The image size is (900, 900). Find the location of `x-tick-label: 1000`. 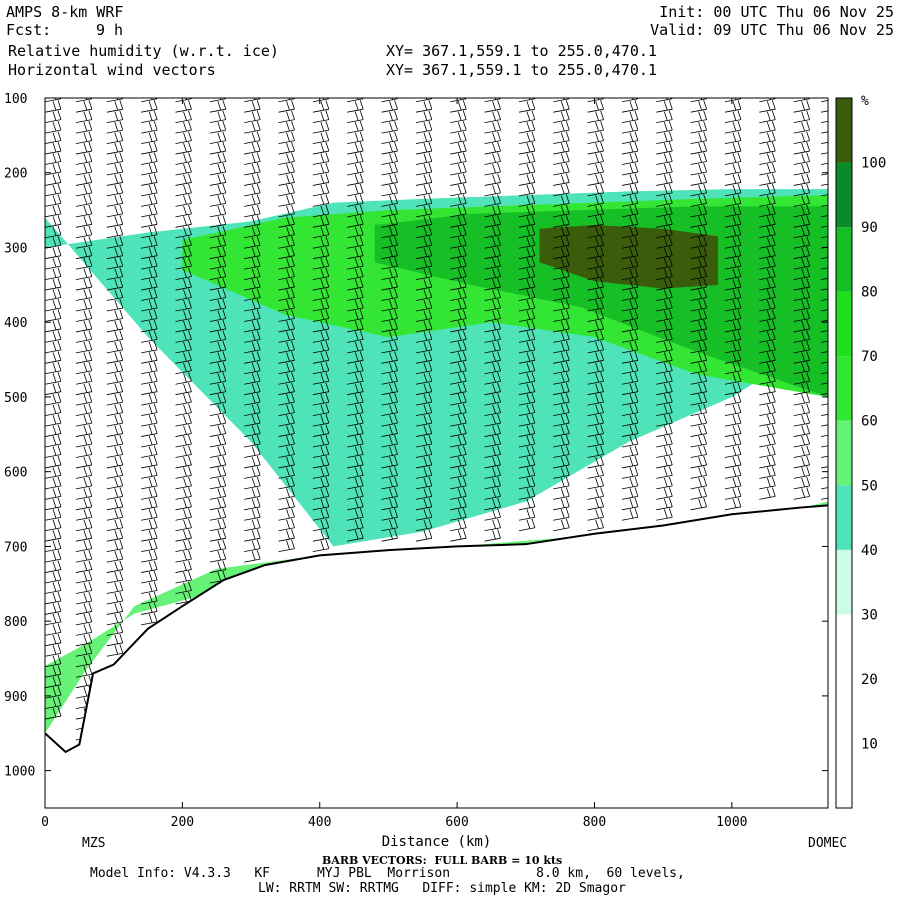

x-tick-label: 1000 is located at coordinates (731, 822).